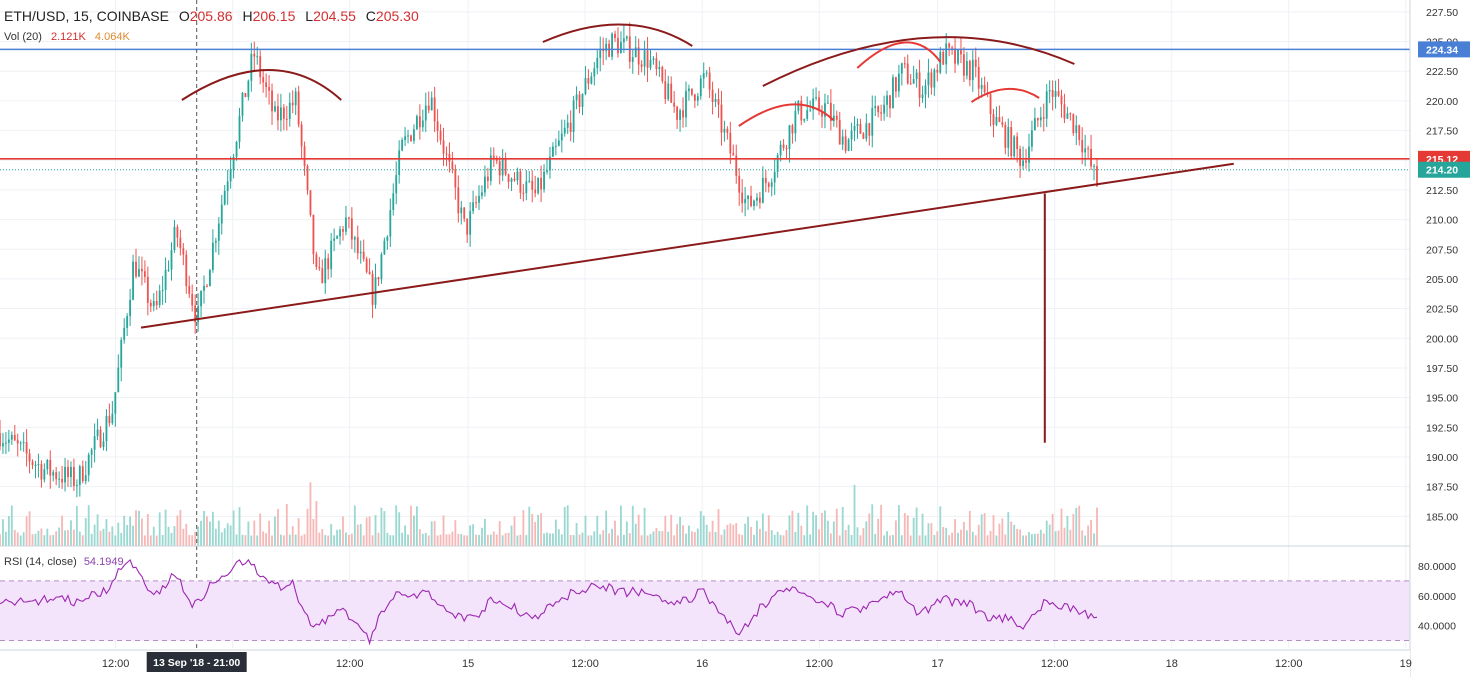 The width and height of the screenshot is (1470, 677). What do you see at coordinates (1442, 310) in the screenshot?
I see `price-tick-label: 202.50` at bounding box center [1442, 310].